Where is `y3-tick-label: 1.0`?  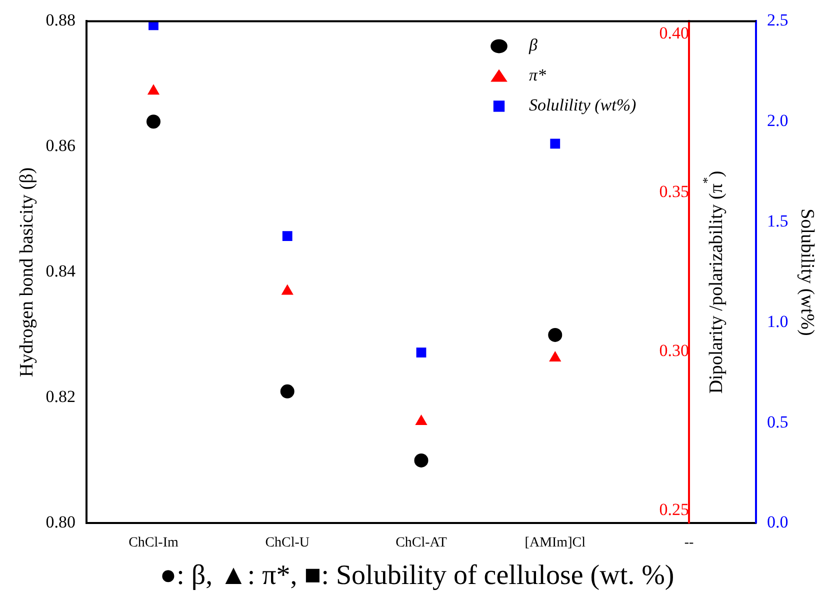
y3-tick-label: 1.0 is located at coordinates (777, 321).